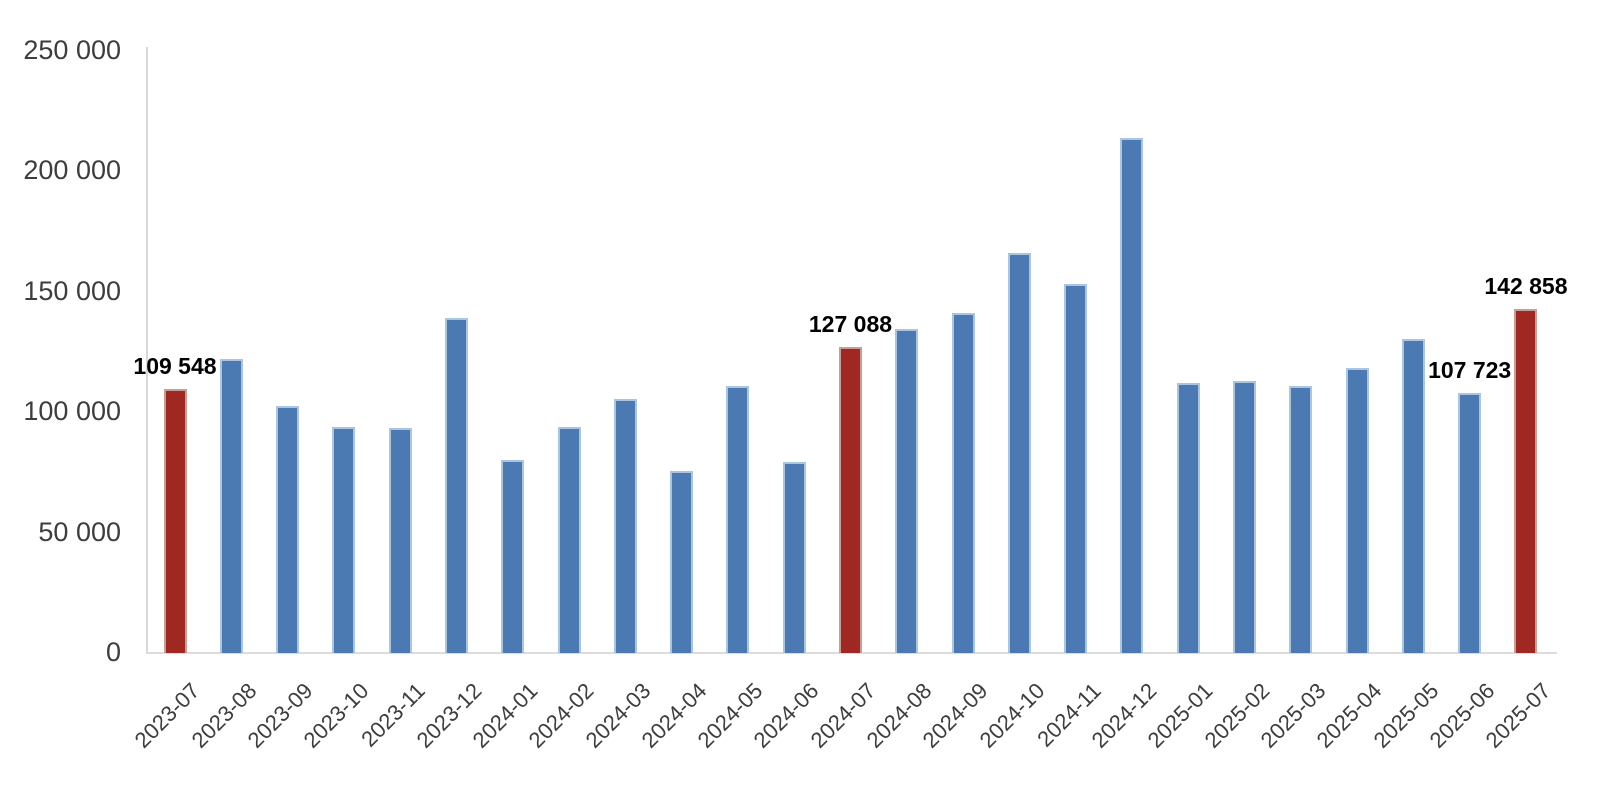  What do you see at coordinates (1526, 285) in the screenshot?
I see `bar-value-label: 142 858` at bounding box center [1526, 285].